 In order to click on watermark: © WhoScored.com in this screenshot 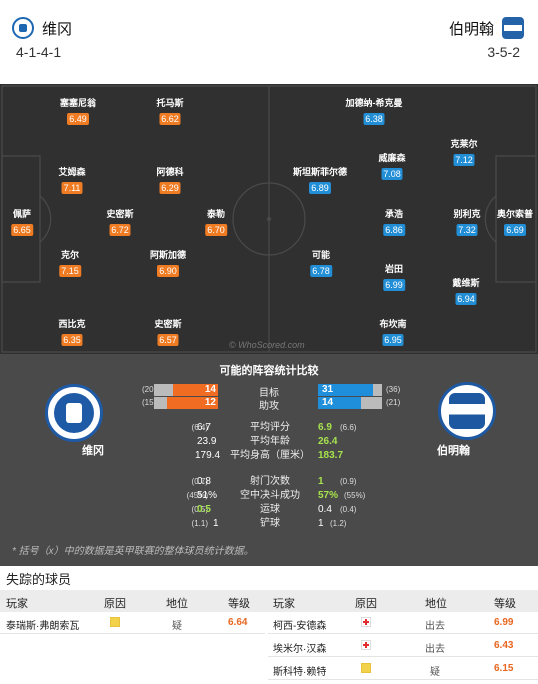, I will do `click(267, 345)`.